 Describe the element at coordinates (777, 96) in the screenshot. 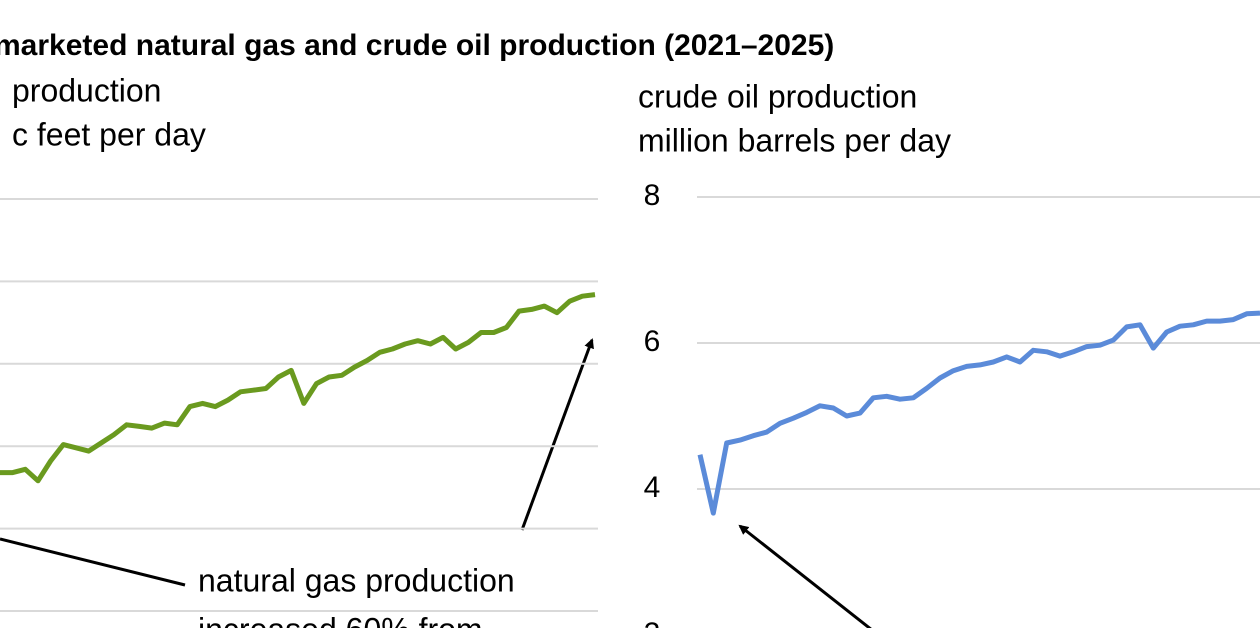

I see `y-axis-label: crude oil production` at that location.